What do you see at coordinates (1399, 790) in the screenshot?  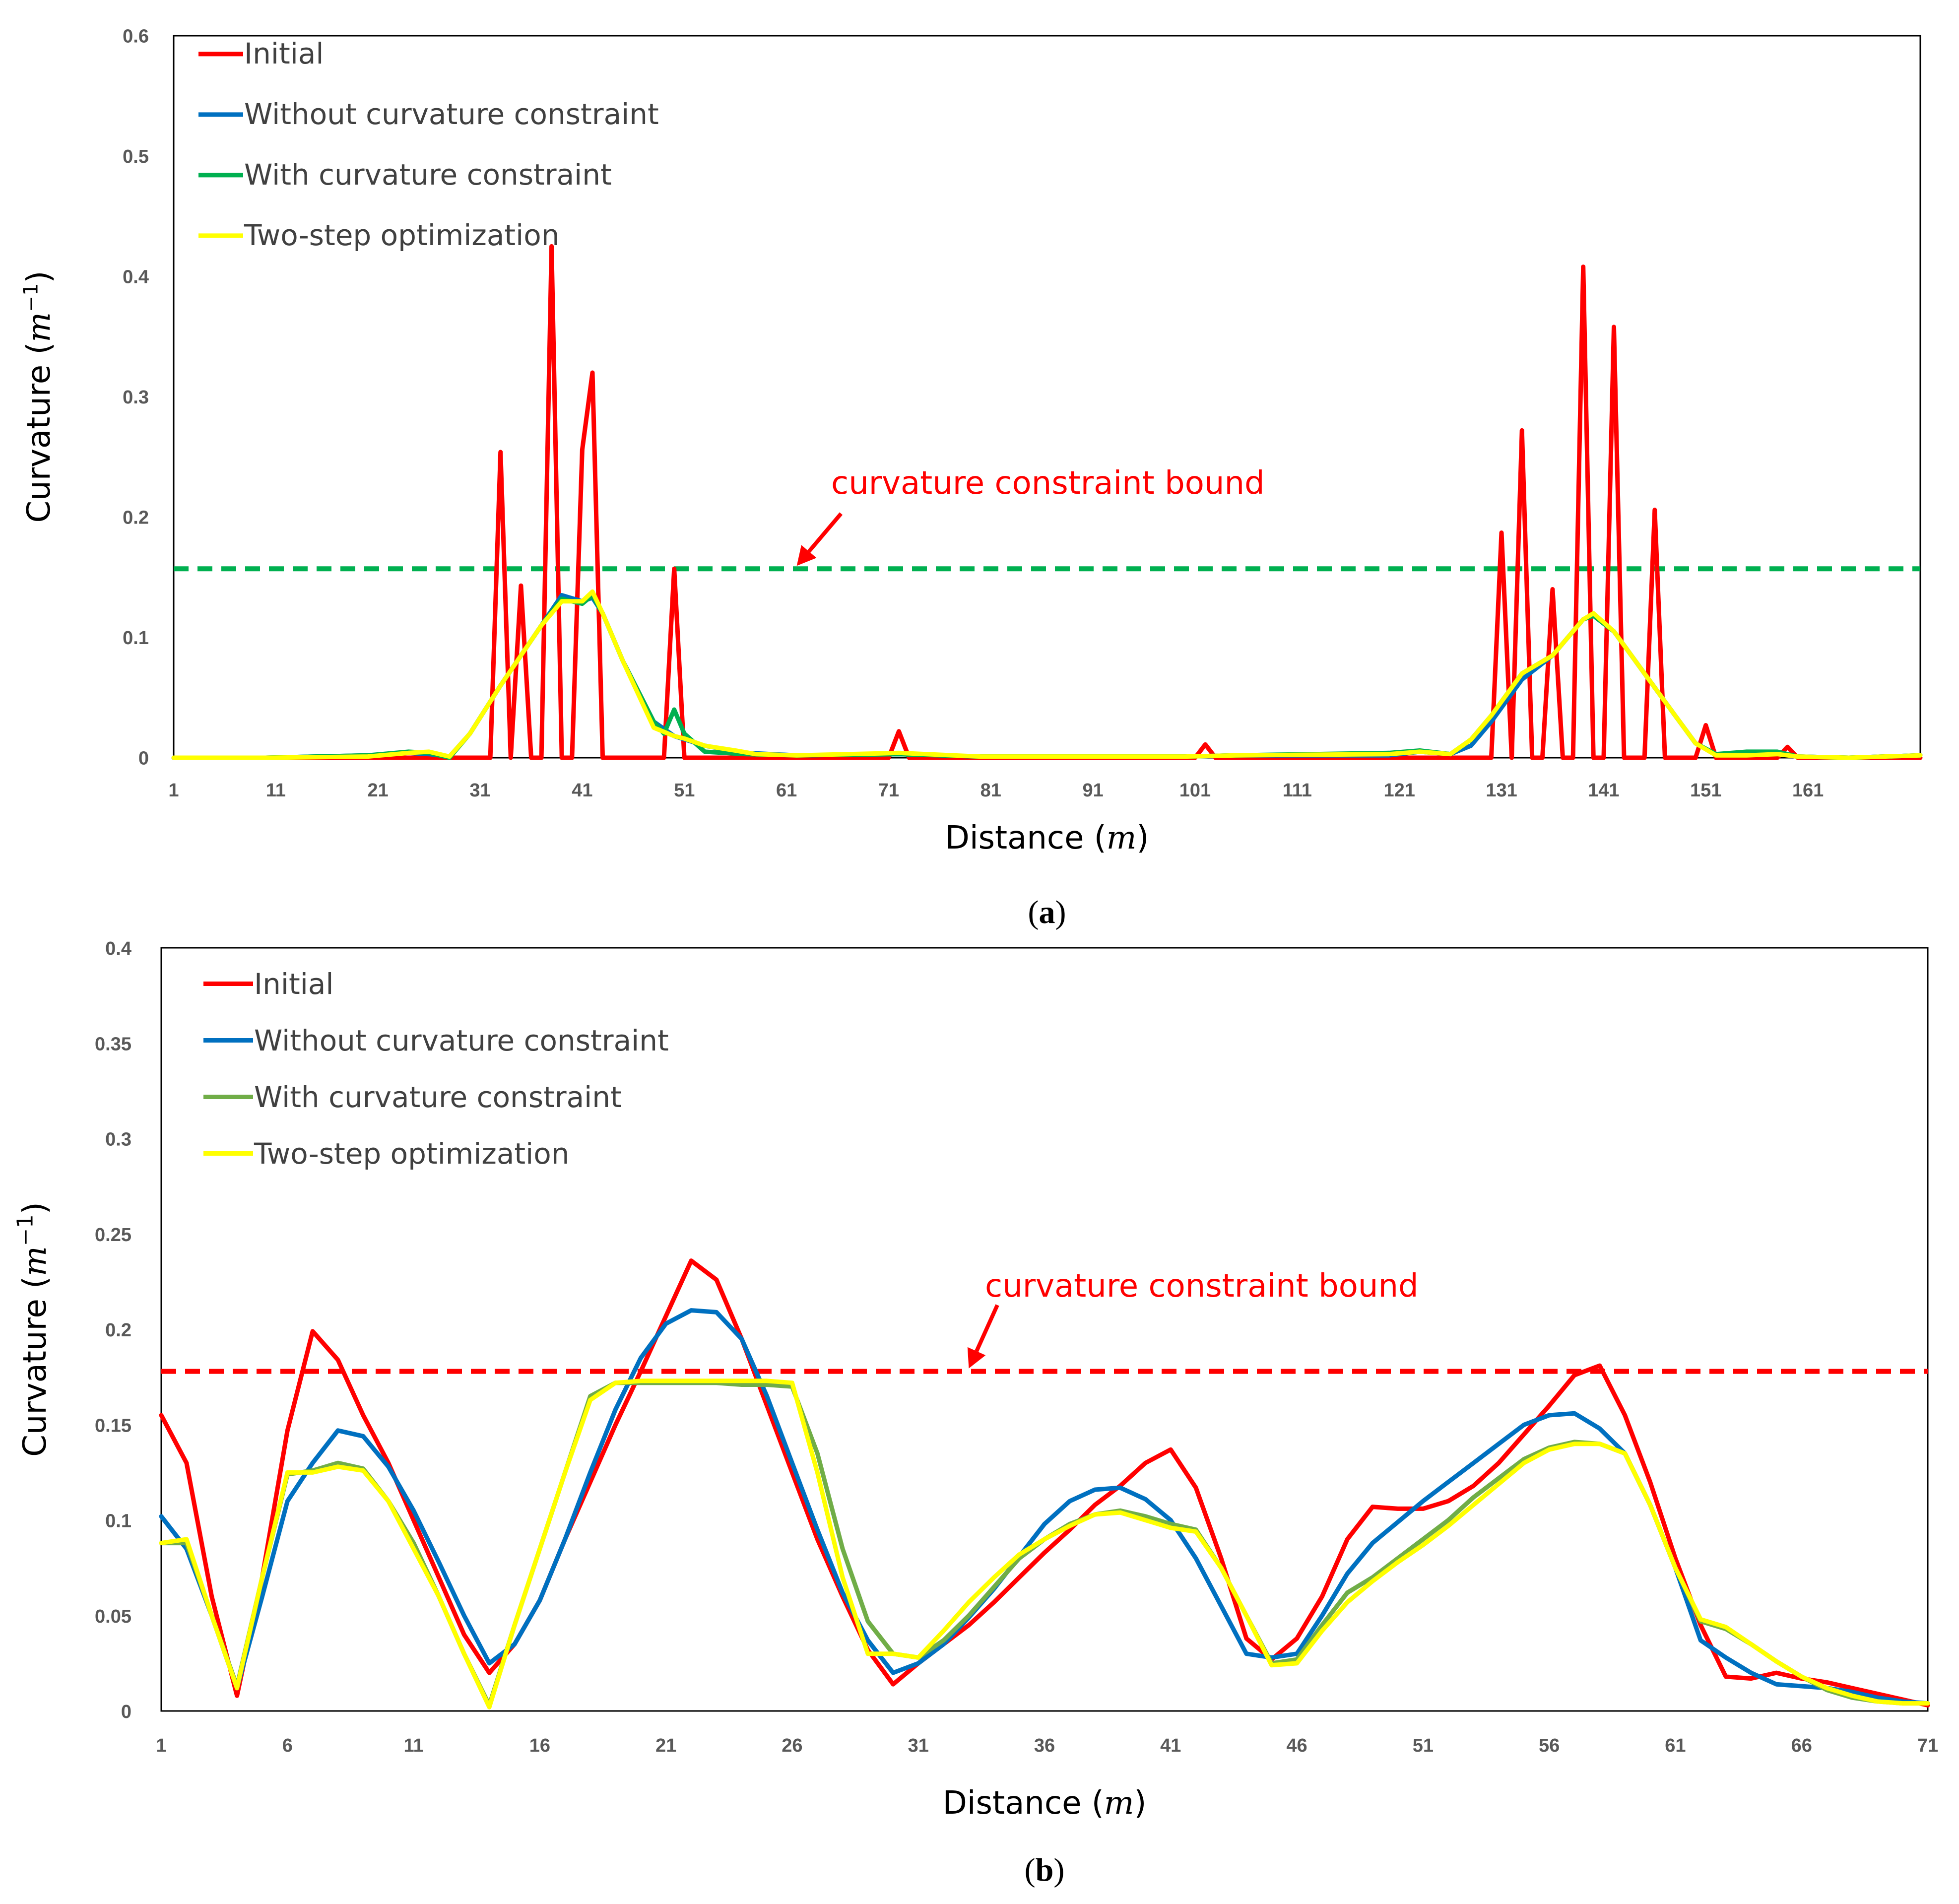 I see `x-tick-label: 121` at bounding box center [1399, 790].